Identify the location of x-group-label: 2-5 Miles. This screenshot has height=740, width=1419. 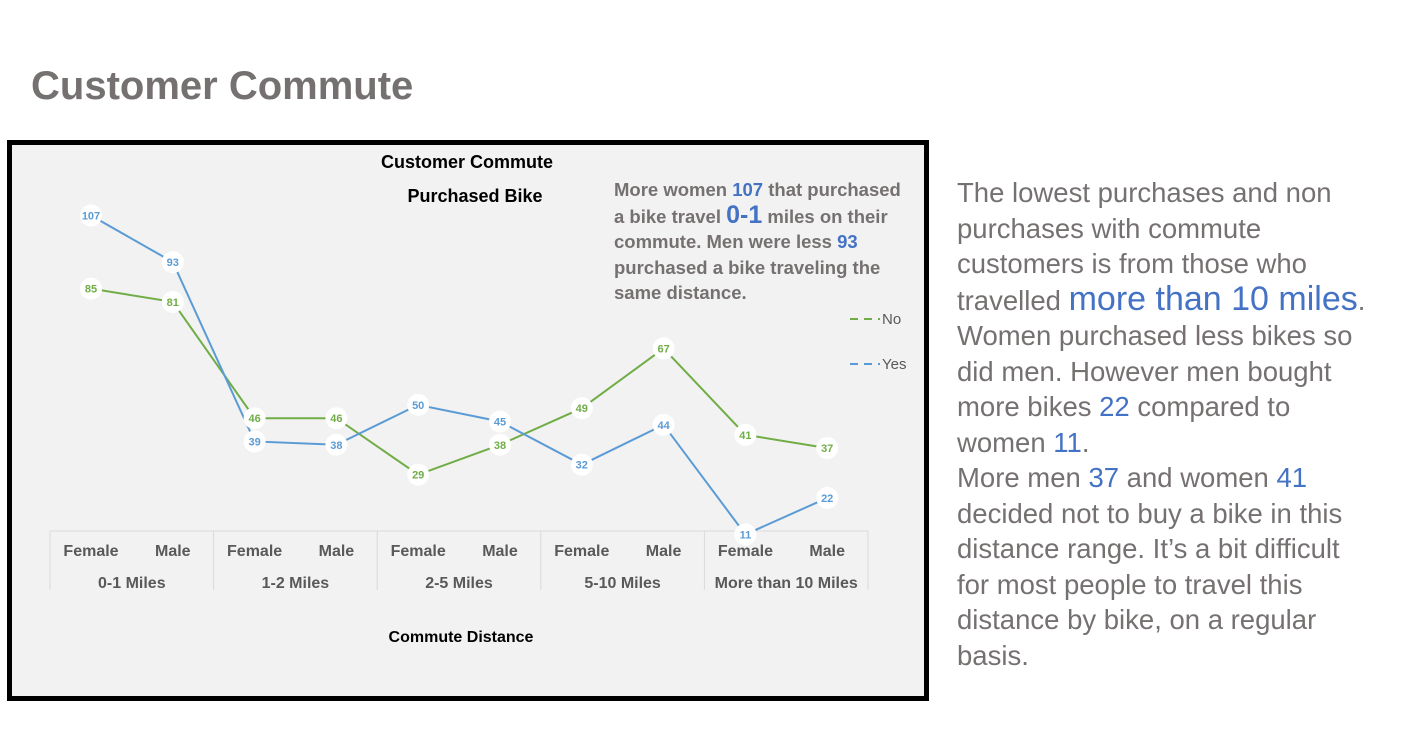
(459, 583).